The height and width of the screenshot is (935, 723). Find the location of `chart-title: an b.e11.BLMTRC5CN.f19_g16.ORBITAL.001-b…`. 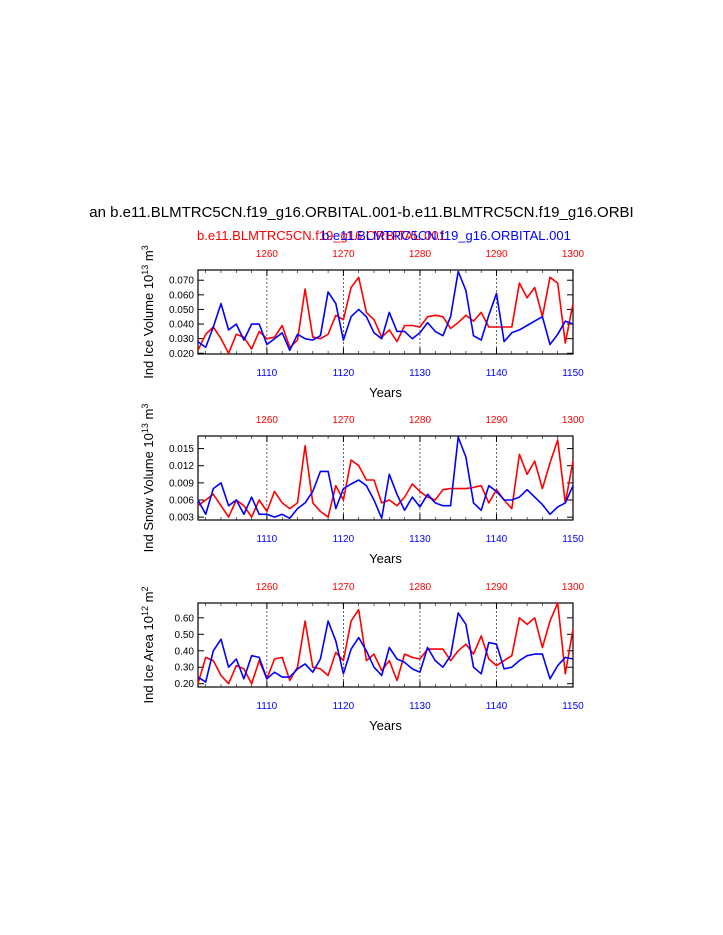

chart-title: an b.e11.BLMTRC5CN.f19_g16.ORBITAL.001-b… is located at coordinates (361, 212).